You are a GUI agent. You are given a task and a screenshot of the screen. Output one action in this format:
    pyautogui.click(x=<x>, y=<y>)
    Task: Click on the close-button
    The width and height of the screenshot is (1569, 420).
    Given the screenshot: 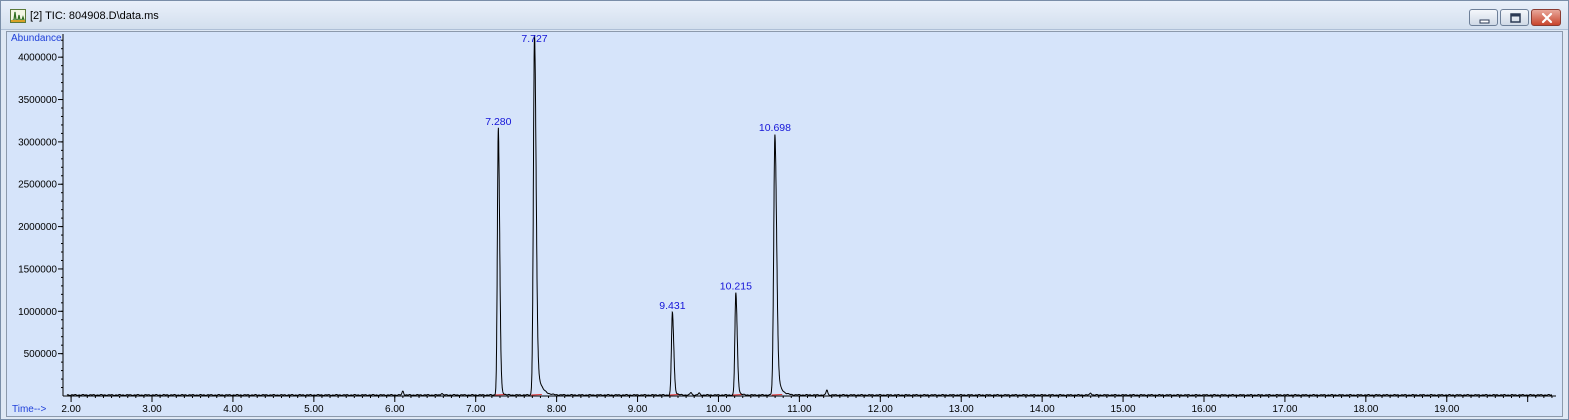 What is the action you would take?
    pyautogui.click(x=1546, y=17)
    